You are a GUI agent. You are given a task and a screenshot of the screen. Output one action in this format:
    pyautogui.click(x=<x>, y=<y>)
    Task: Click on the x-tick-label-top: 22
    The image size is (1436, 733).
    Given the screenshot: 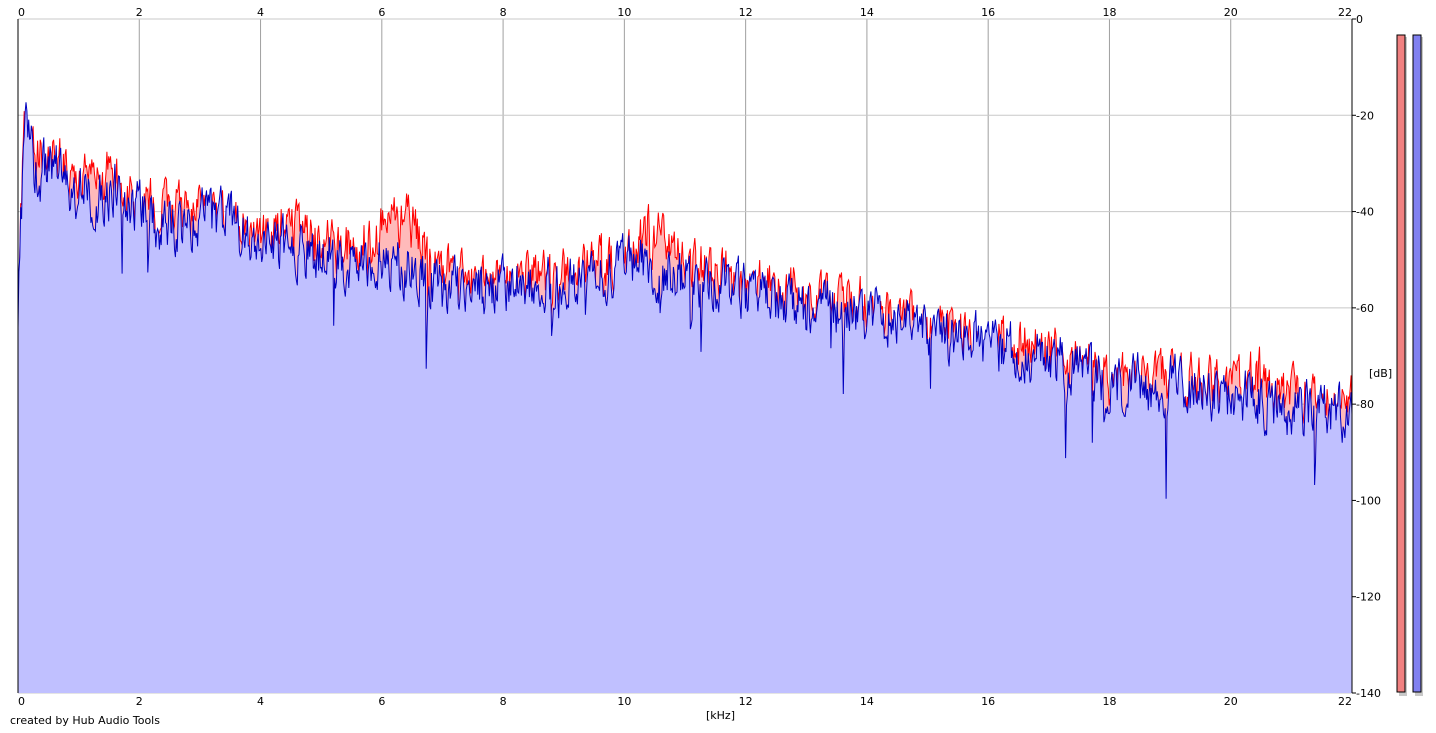 What is the action you would take?
    pyautogui.click(x=1345, y=12)
    